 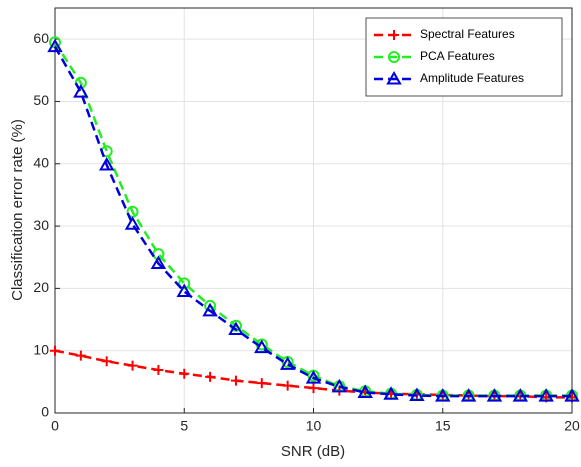 I want to click on legend-label: Spectral Features, so click(x=467, y=34).